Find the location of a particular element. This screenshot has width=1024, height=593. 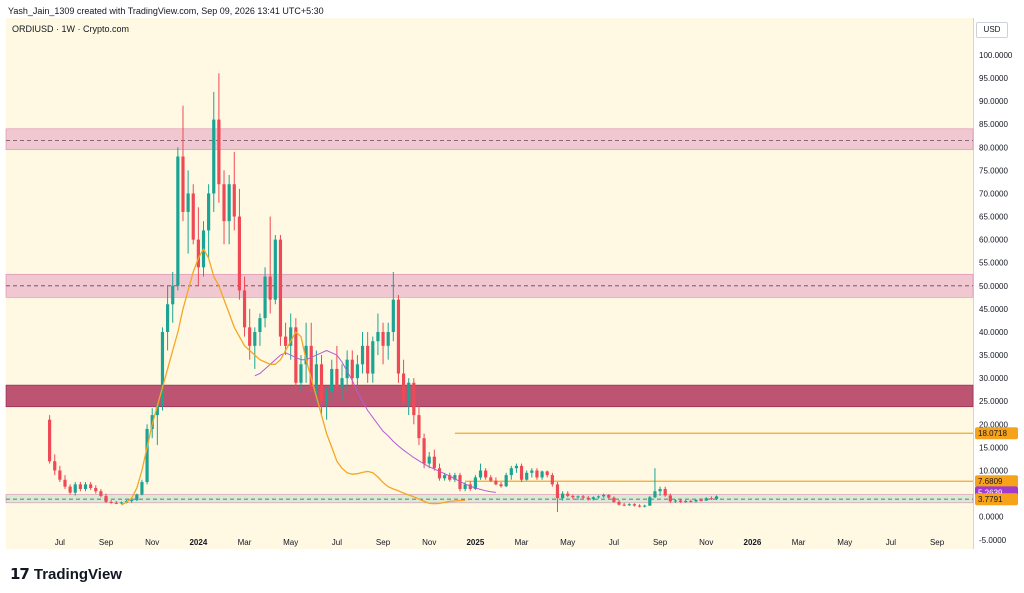

price-axis is located at coordinates (998, 283).